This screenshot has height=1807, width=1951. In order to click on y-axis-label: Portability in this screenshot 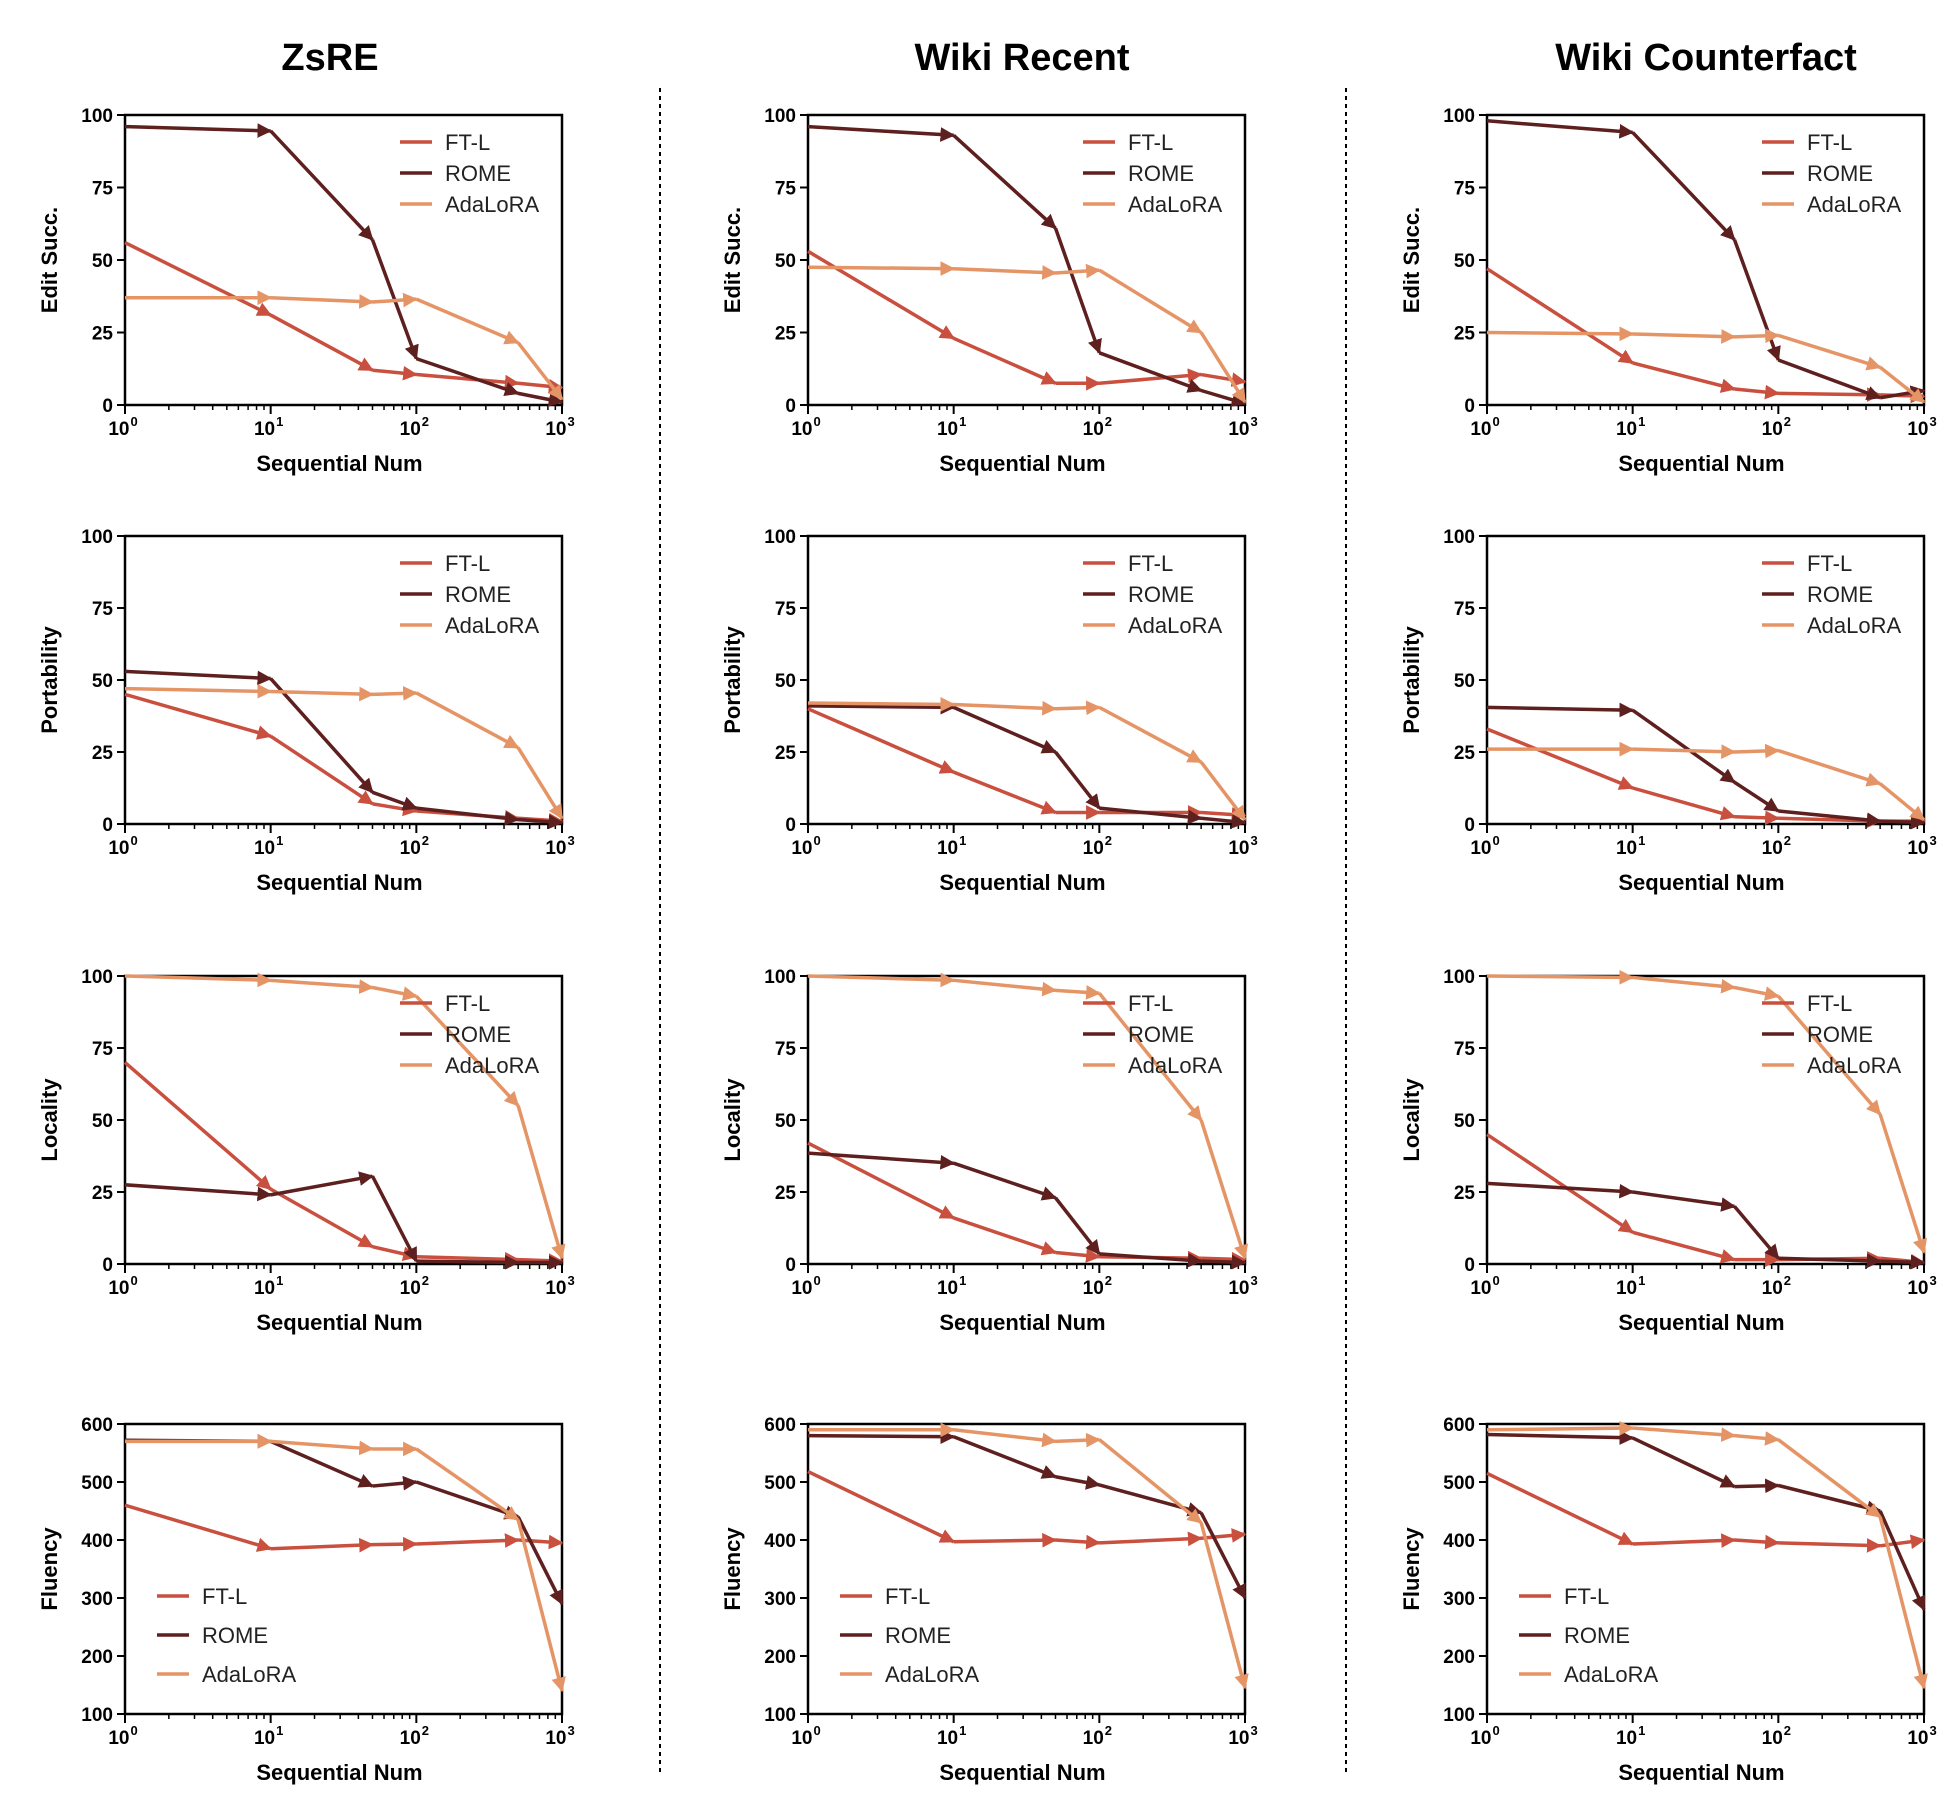, I will do `click(1411, 679)`.